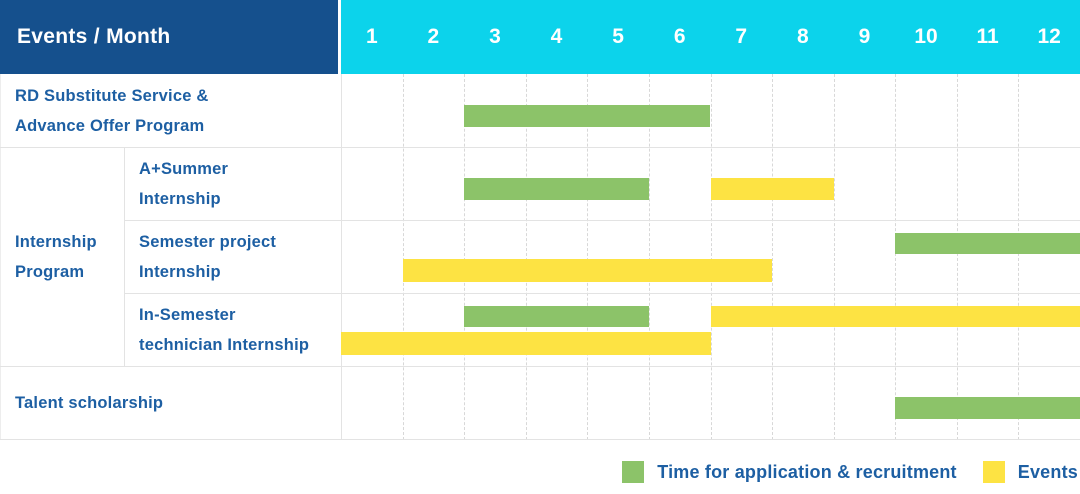  Describe the element at coordinates (864, 36) in the screenshot. I see `month-header-9: 9` at that location.